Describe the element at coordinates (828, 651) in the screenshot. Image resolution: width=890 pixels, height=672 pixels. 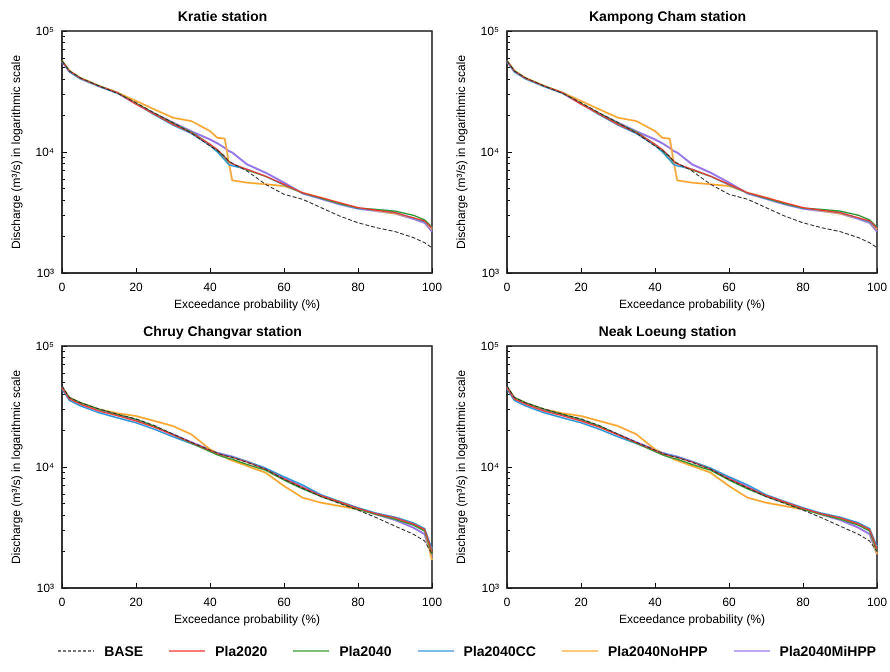
I see `legend-label: Pla2040MiHPP` at that location.